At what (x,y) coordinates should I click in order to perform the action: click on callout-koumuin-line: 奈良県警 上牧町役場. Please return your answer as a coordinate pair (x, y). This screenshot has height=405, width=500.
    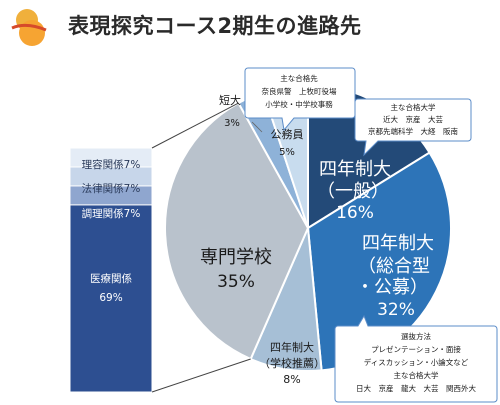
    Looking at the image, I should click on (299, 91).